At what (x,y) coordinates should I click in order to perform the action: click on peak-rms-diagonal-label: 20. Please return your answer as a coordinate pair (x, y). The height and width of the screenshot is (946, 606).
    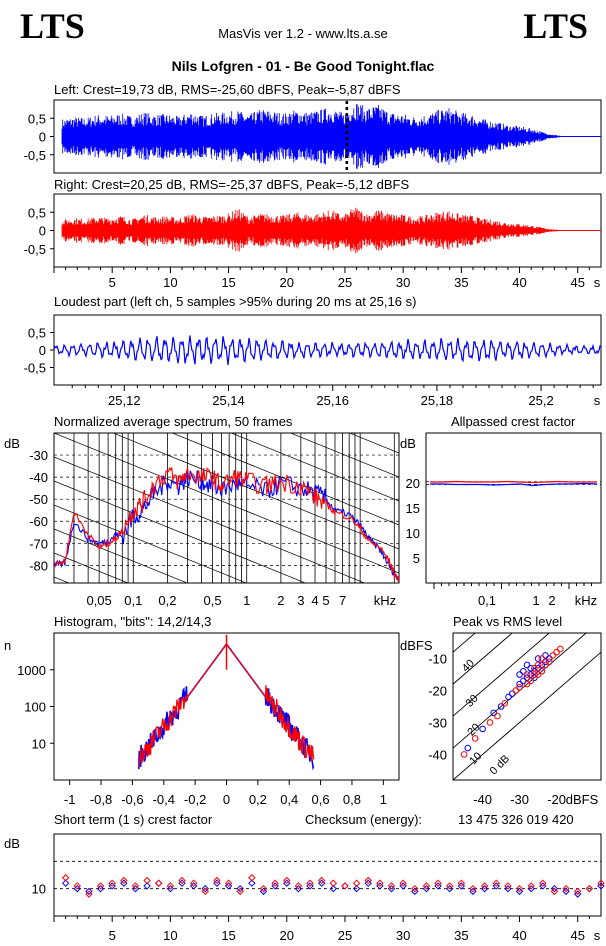
    Looking at the image, I should click on (473, 729).